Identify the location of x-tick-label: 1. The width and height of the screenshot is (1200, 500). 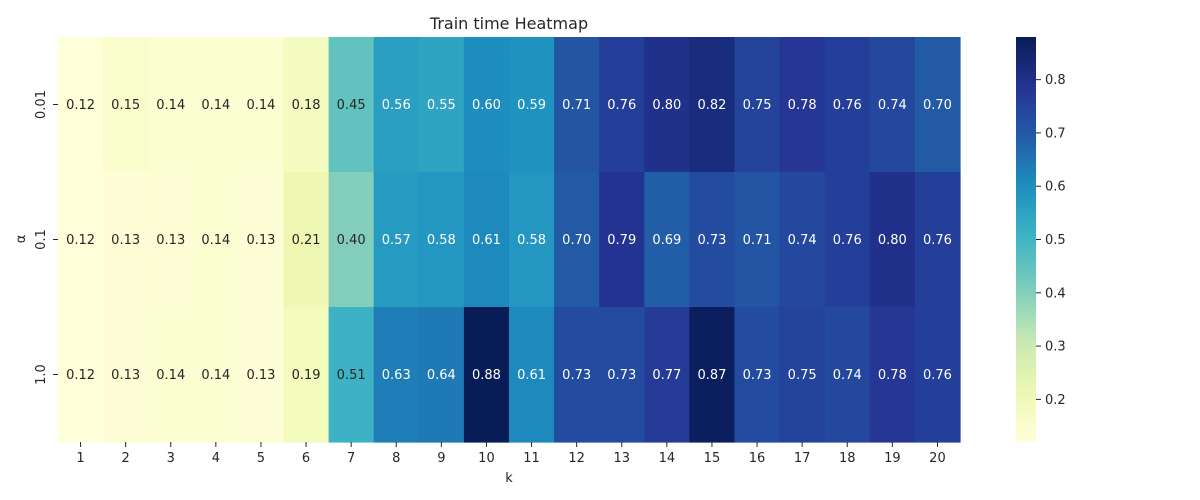
(80, 458).